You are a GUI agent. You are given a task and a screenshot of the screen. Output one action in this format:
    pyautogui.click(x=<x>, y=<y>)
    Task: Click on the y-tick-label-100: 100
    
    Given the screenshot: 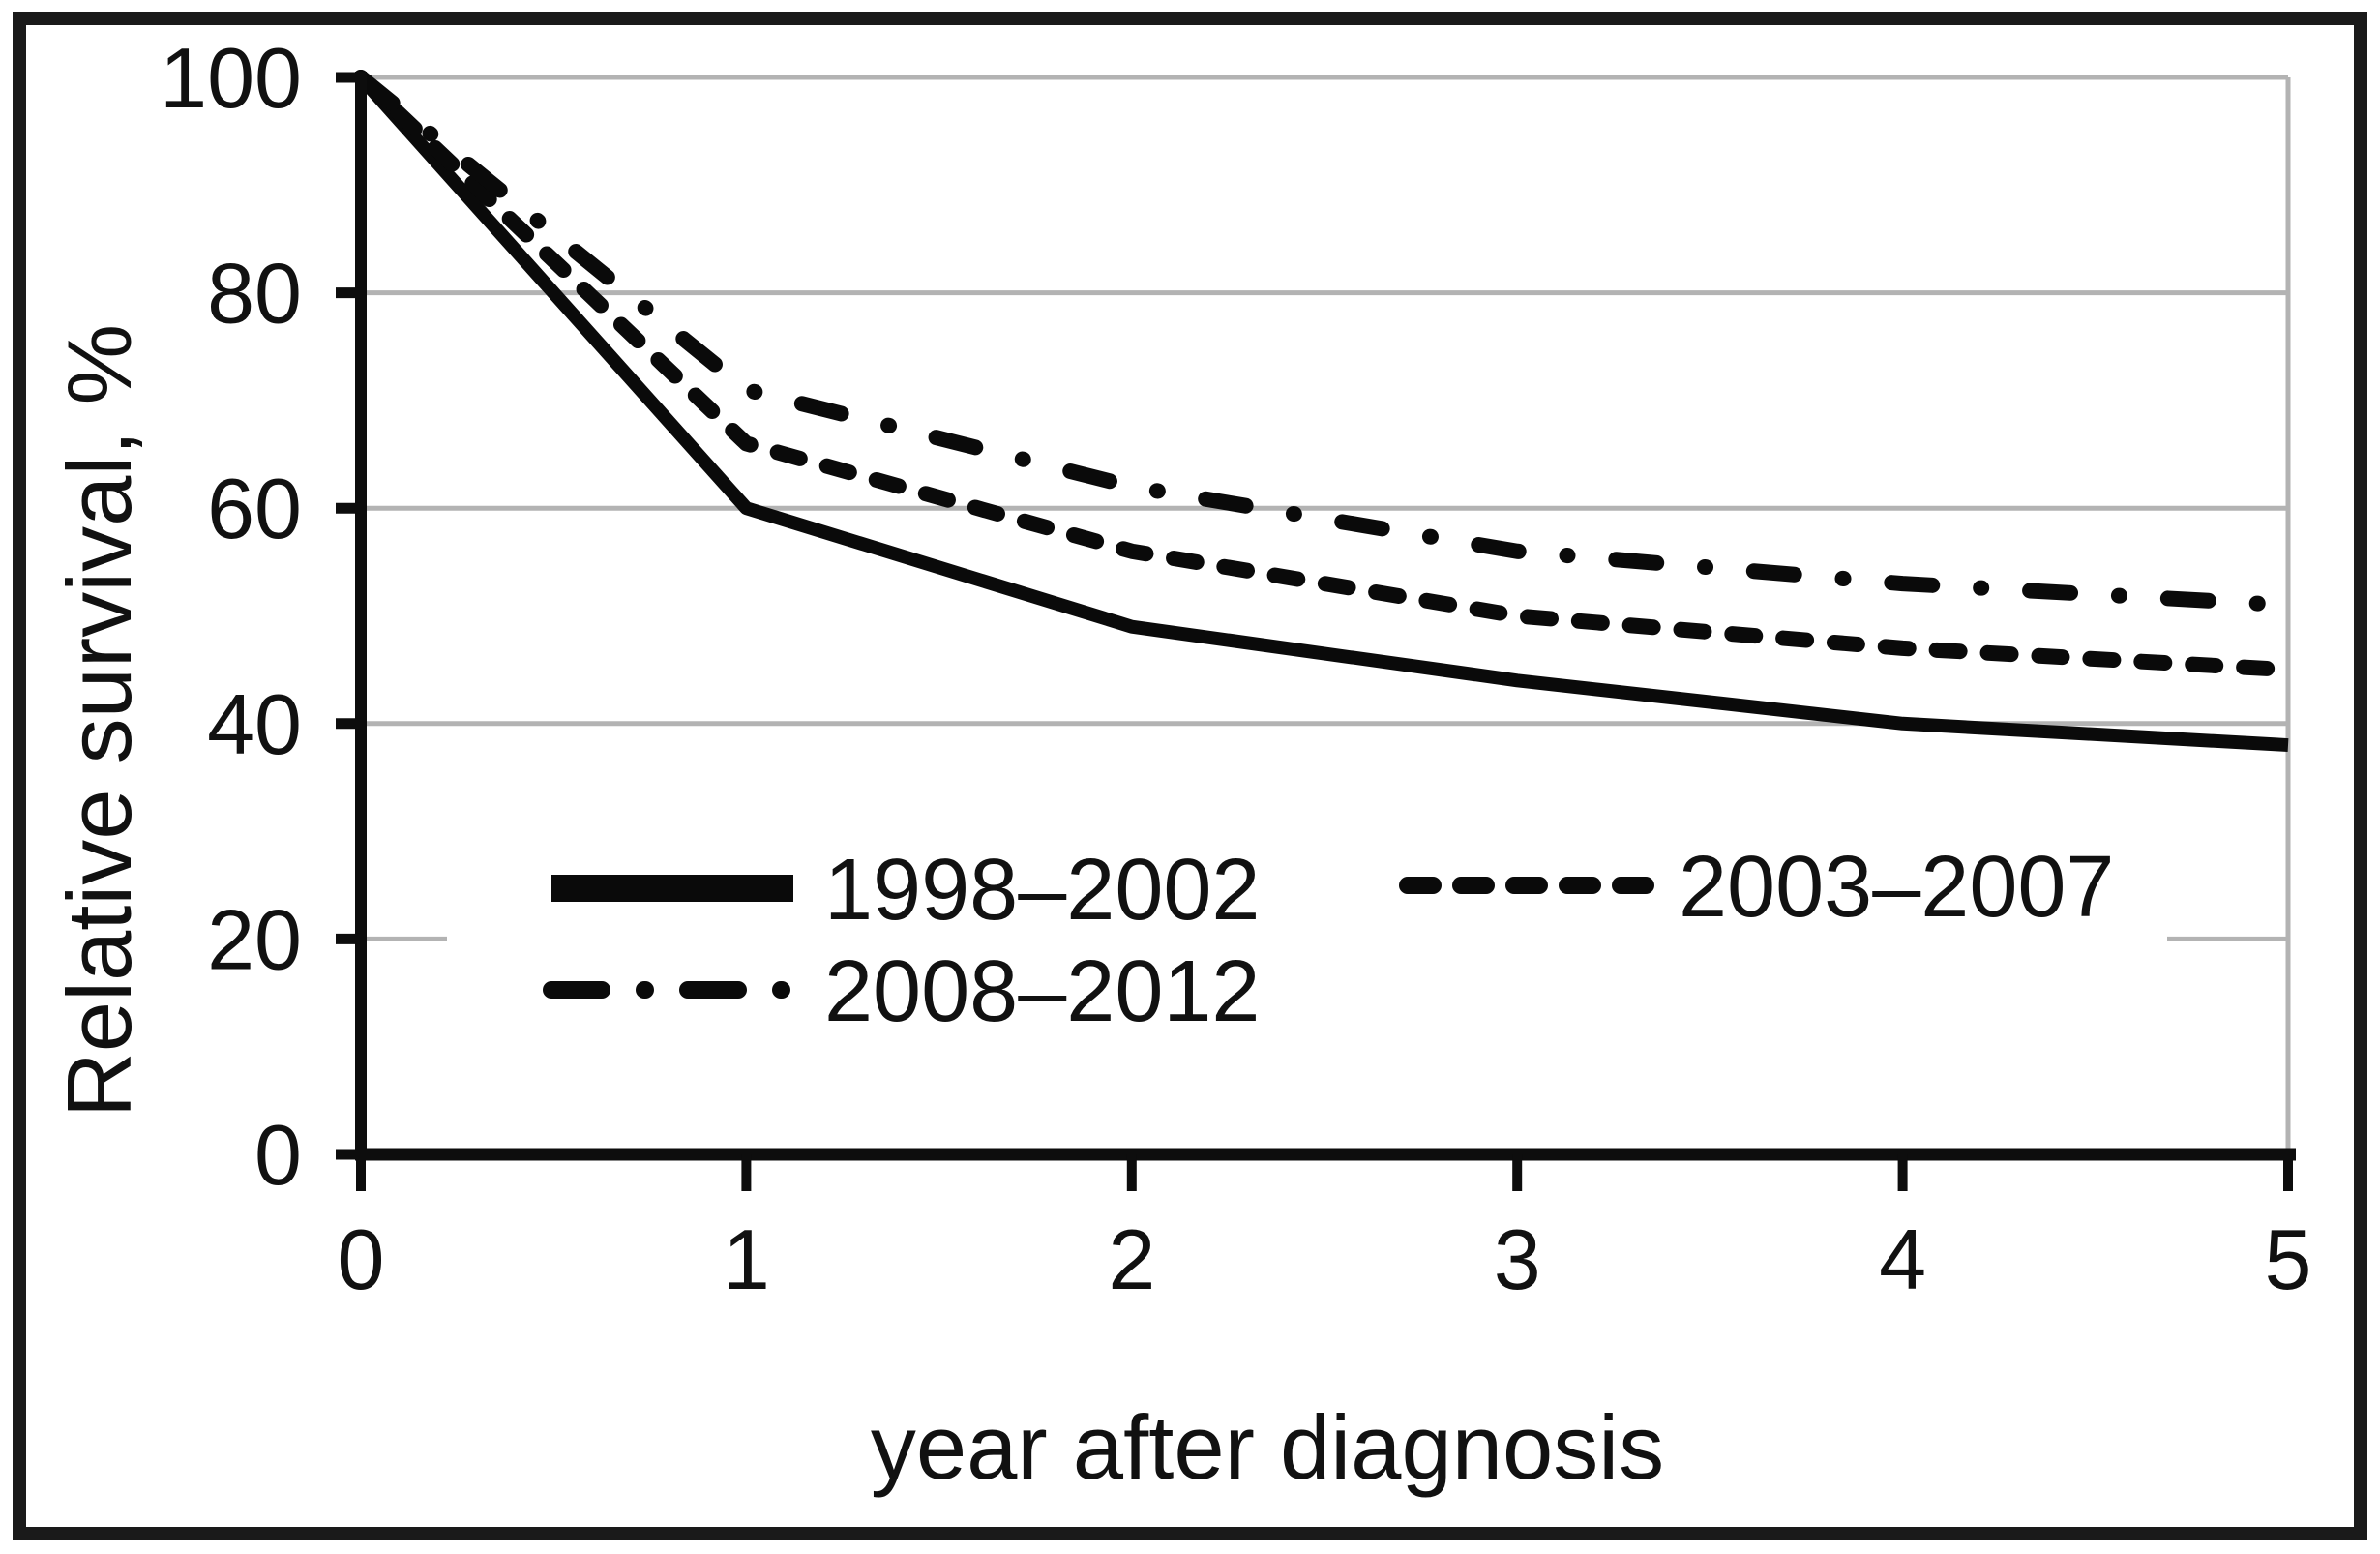 What is the action you would take?
    pyautogui.click(x=231, y=78)
    